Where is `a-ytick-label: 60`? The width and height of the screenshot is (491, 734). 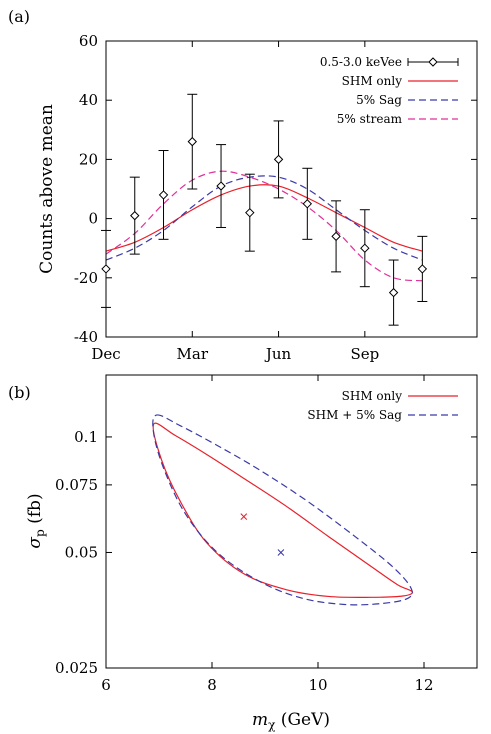
a-ytick-label: 60 is located at coordinates (88, 41).